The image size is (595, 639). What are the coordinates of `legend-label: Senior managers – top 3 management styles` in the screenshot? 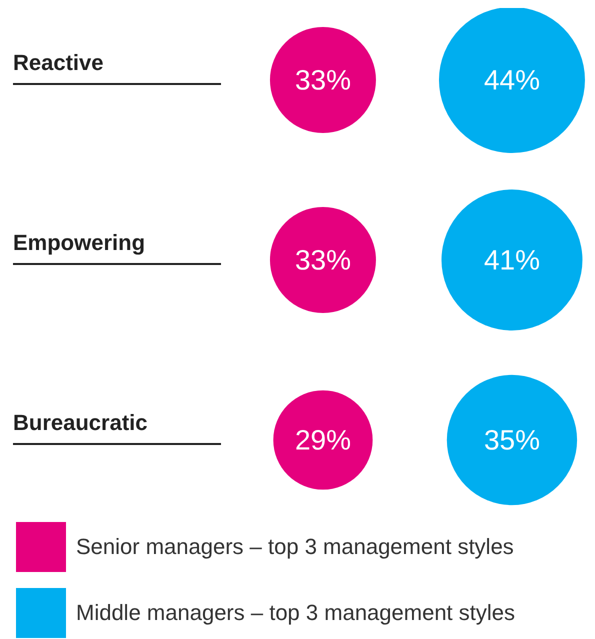 It's located at (295, 547).